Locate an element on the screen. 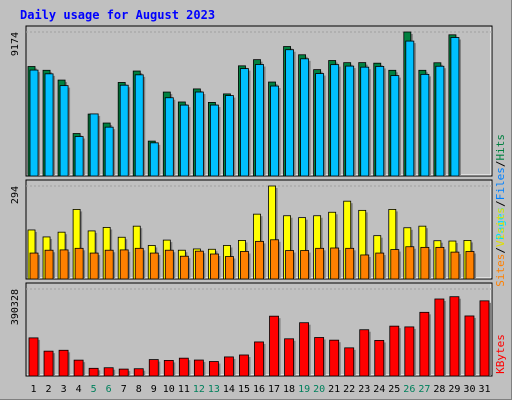  x-tick-label: 17 is located at coordinates (274, 389).